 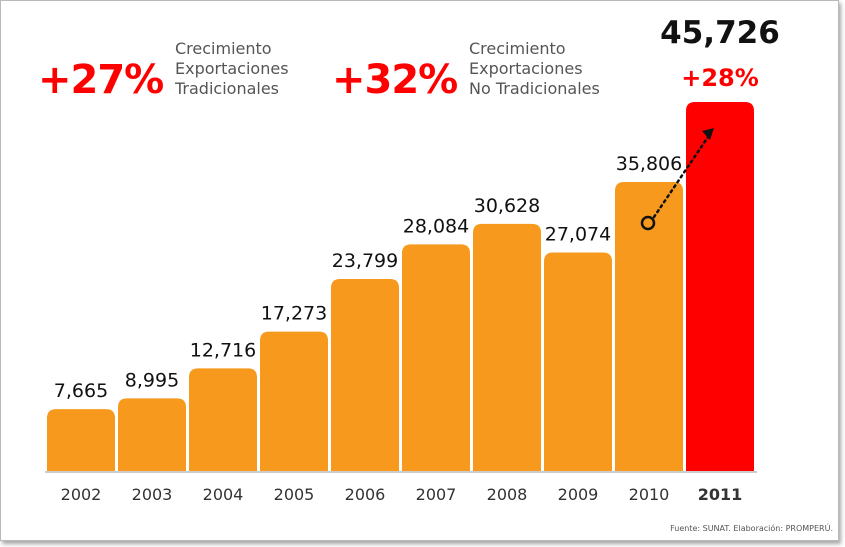 What do you see at coordinates (578, 361) in the screenshot?
I see `bar-2009` at bounding box center [578, 361].